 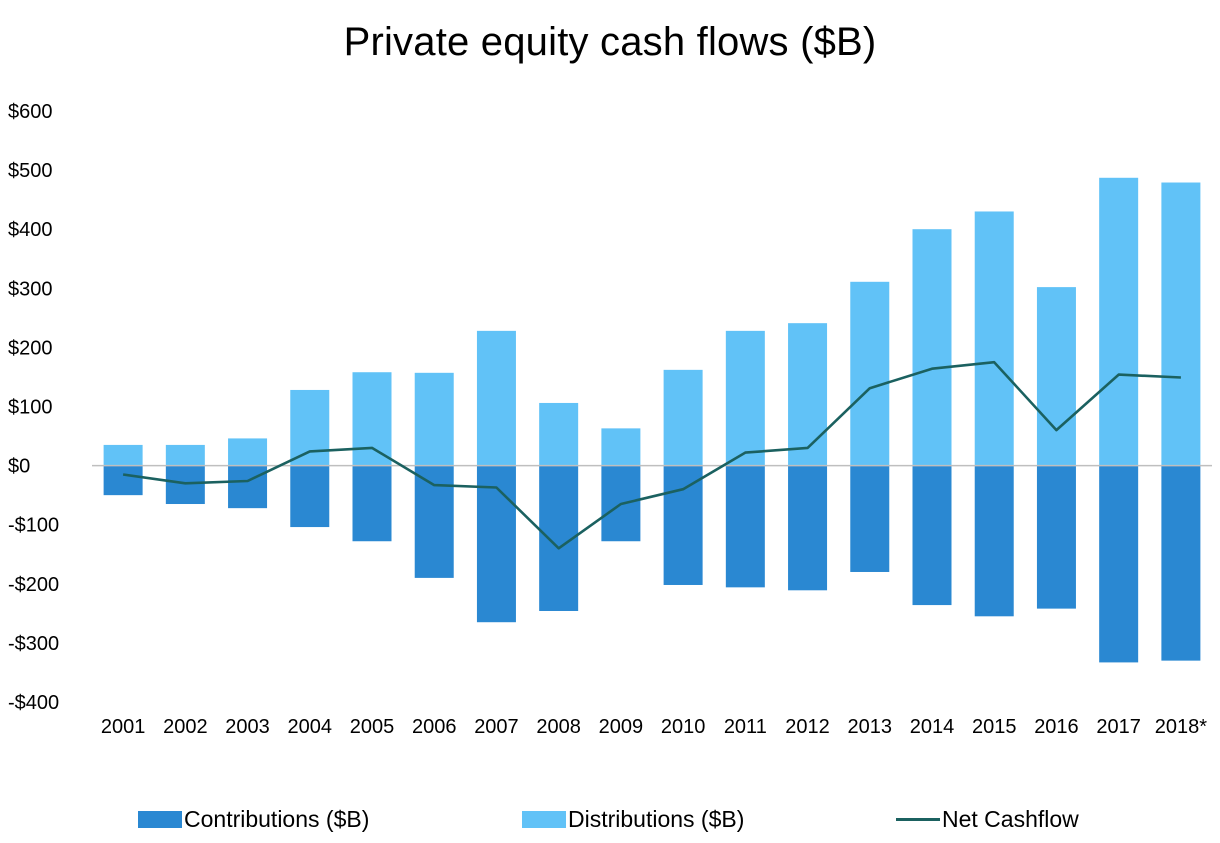 I want to click on x-tick-label: 2013, so click(x=870, y=727).